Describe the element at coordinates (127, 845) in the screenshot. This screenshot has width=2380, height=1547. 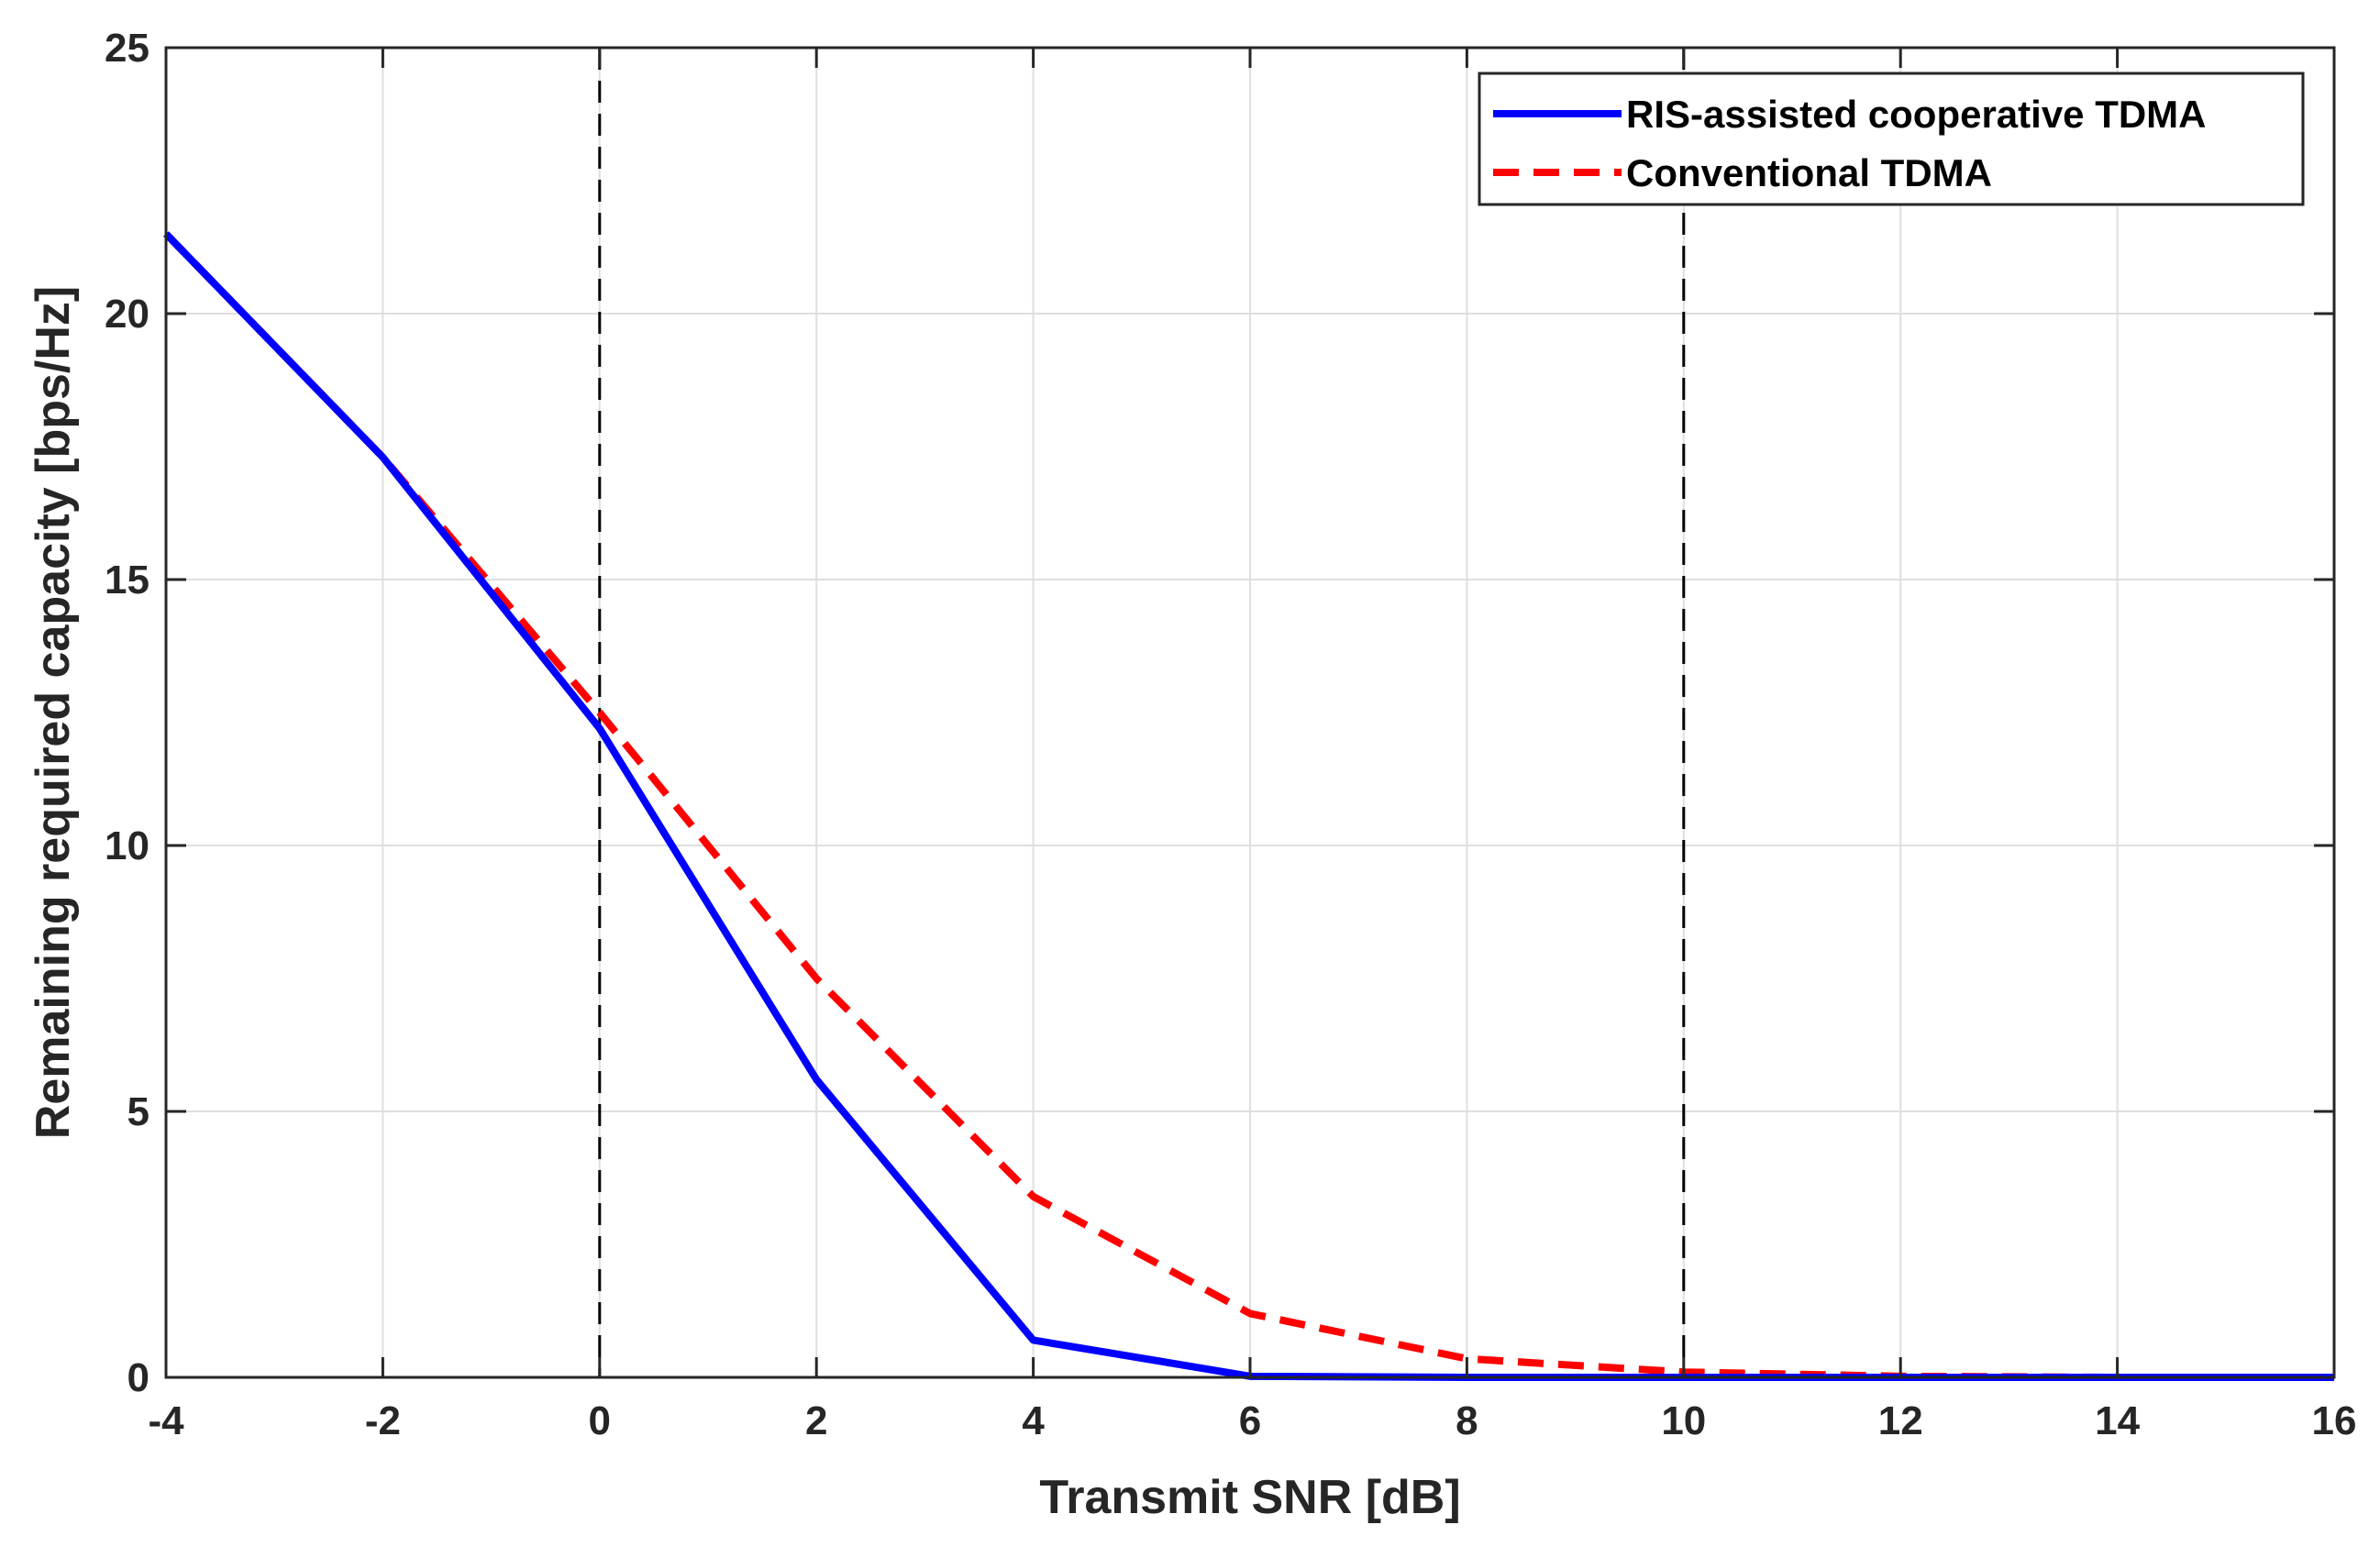
I see `y-tick-label: 10` at that location.